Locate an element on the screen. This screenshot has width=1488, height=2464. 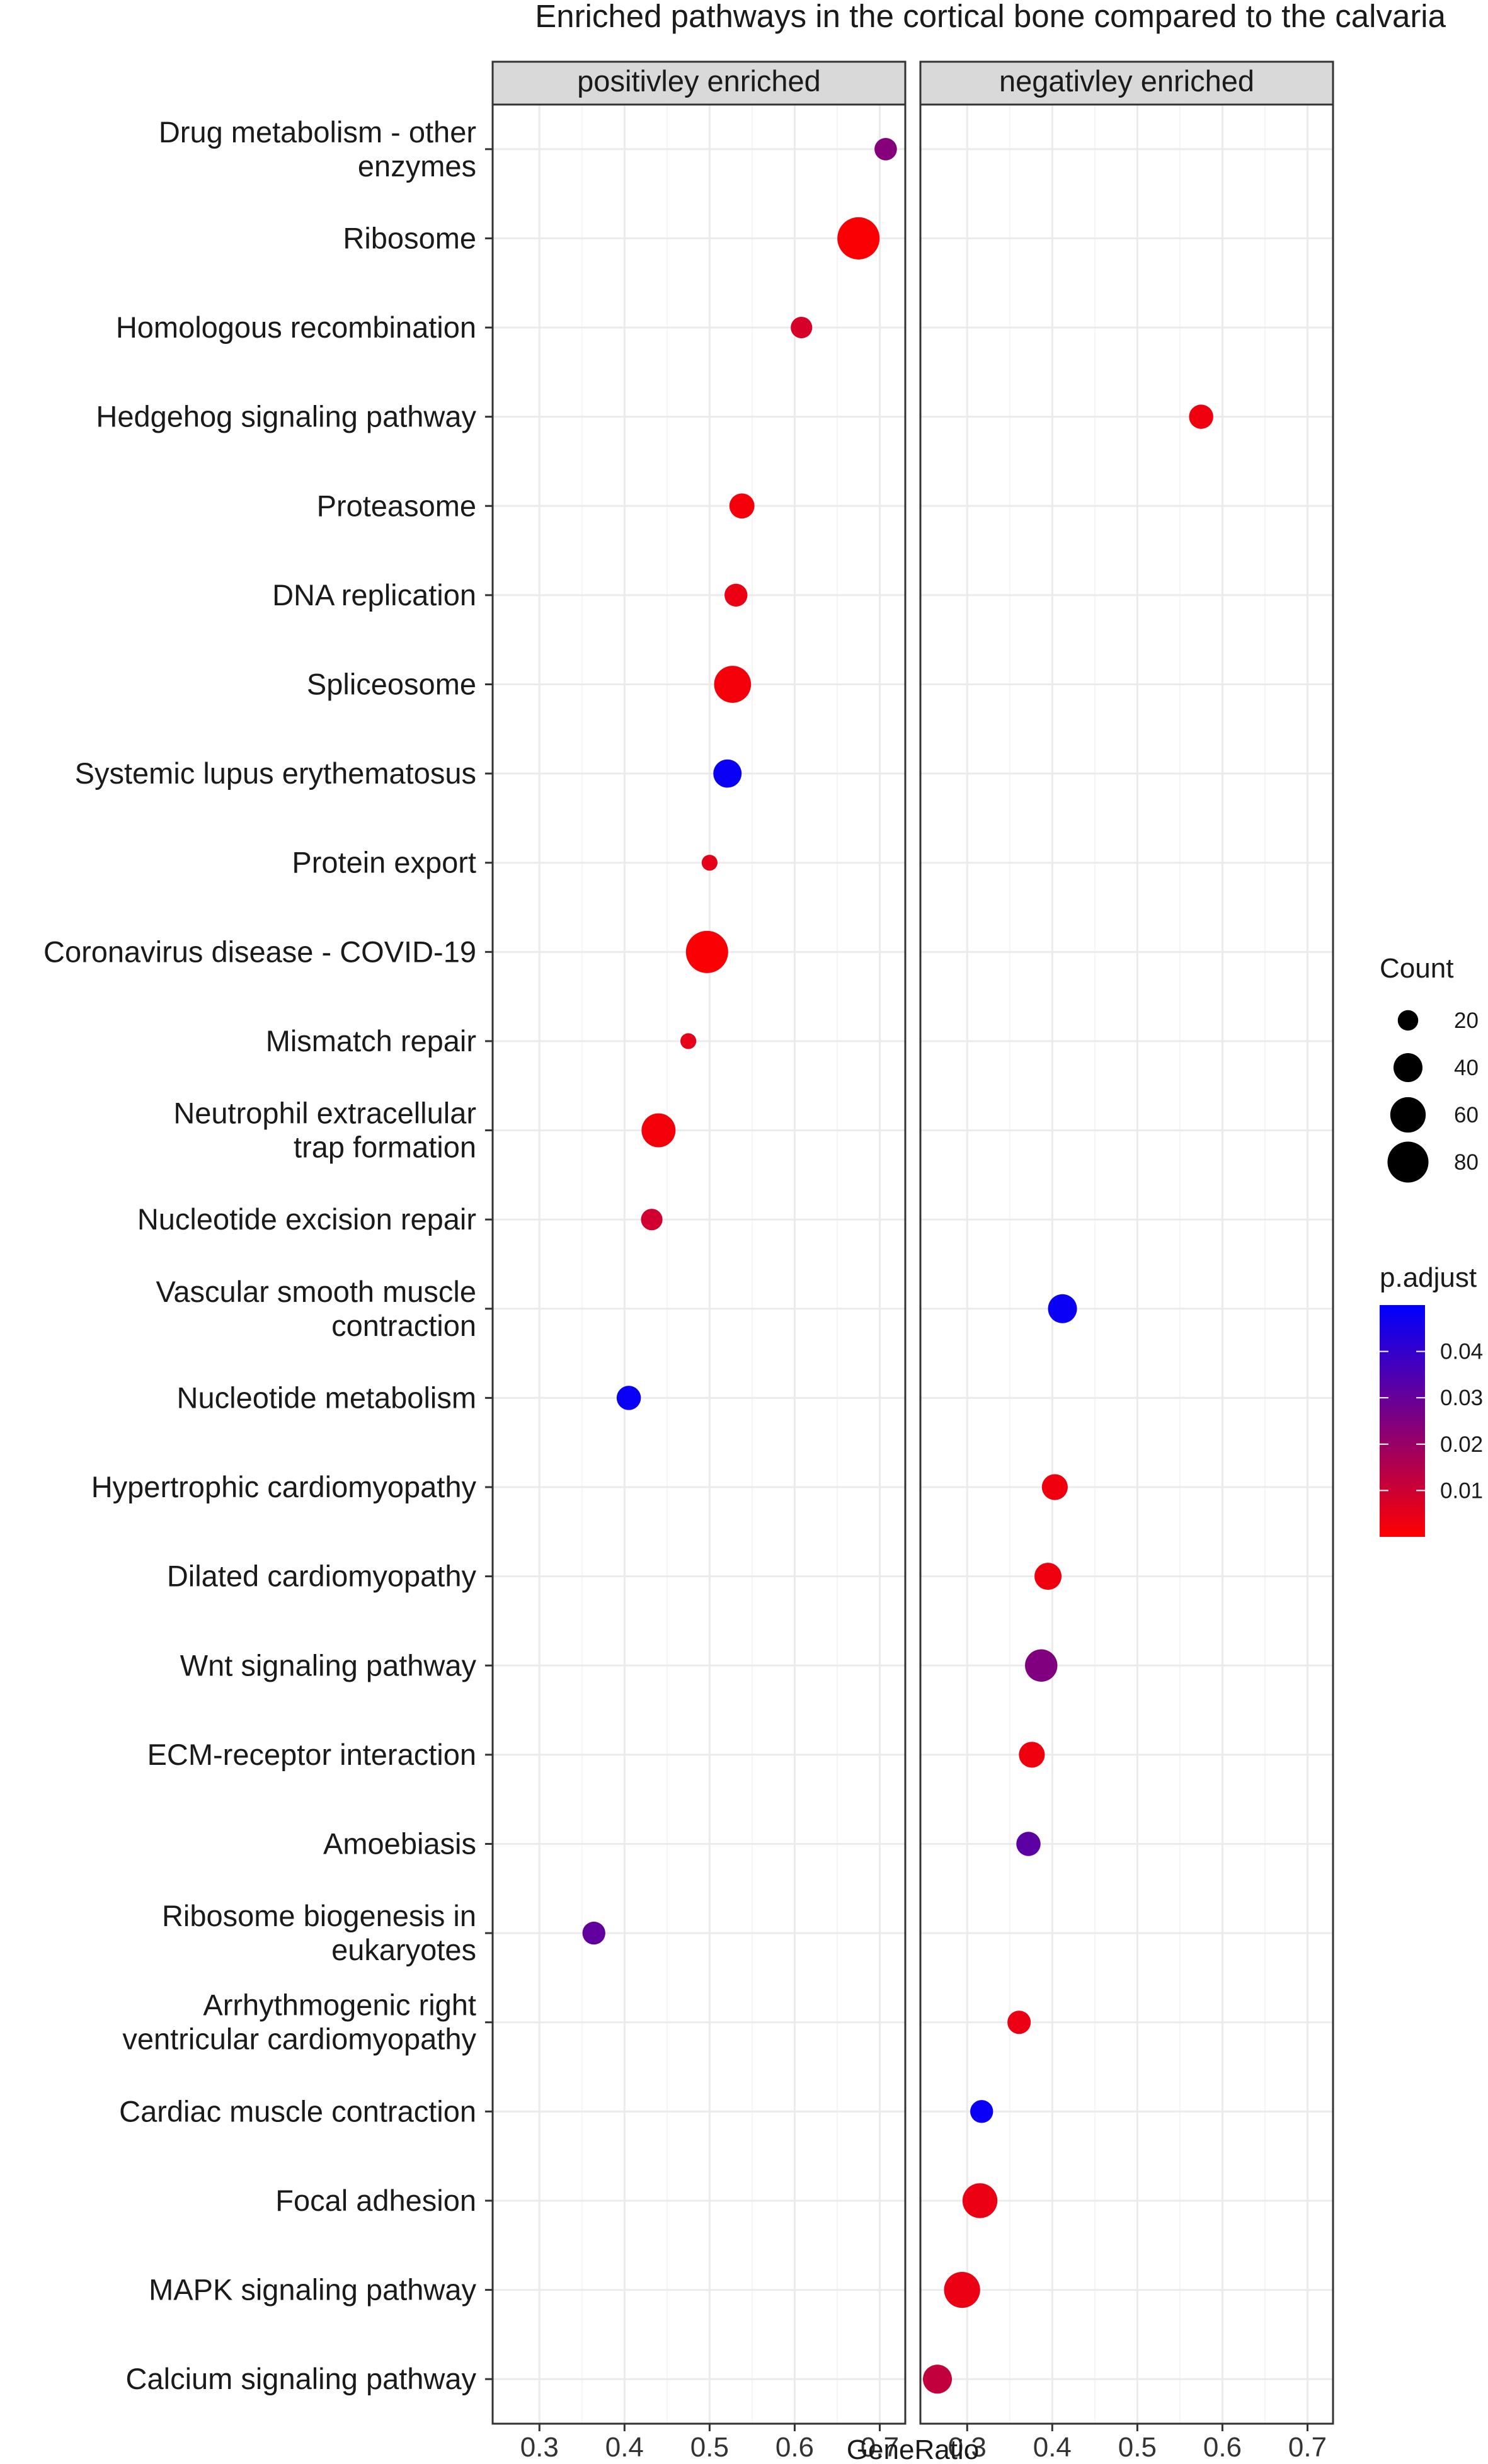
legend-count-label: 60 is located at coordinates (1466, 1115).